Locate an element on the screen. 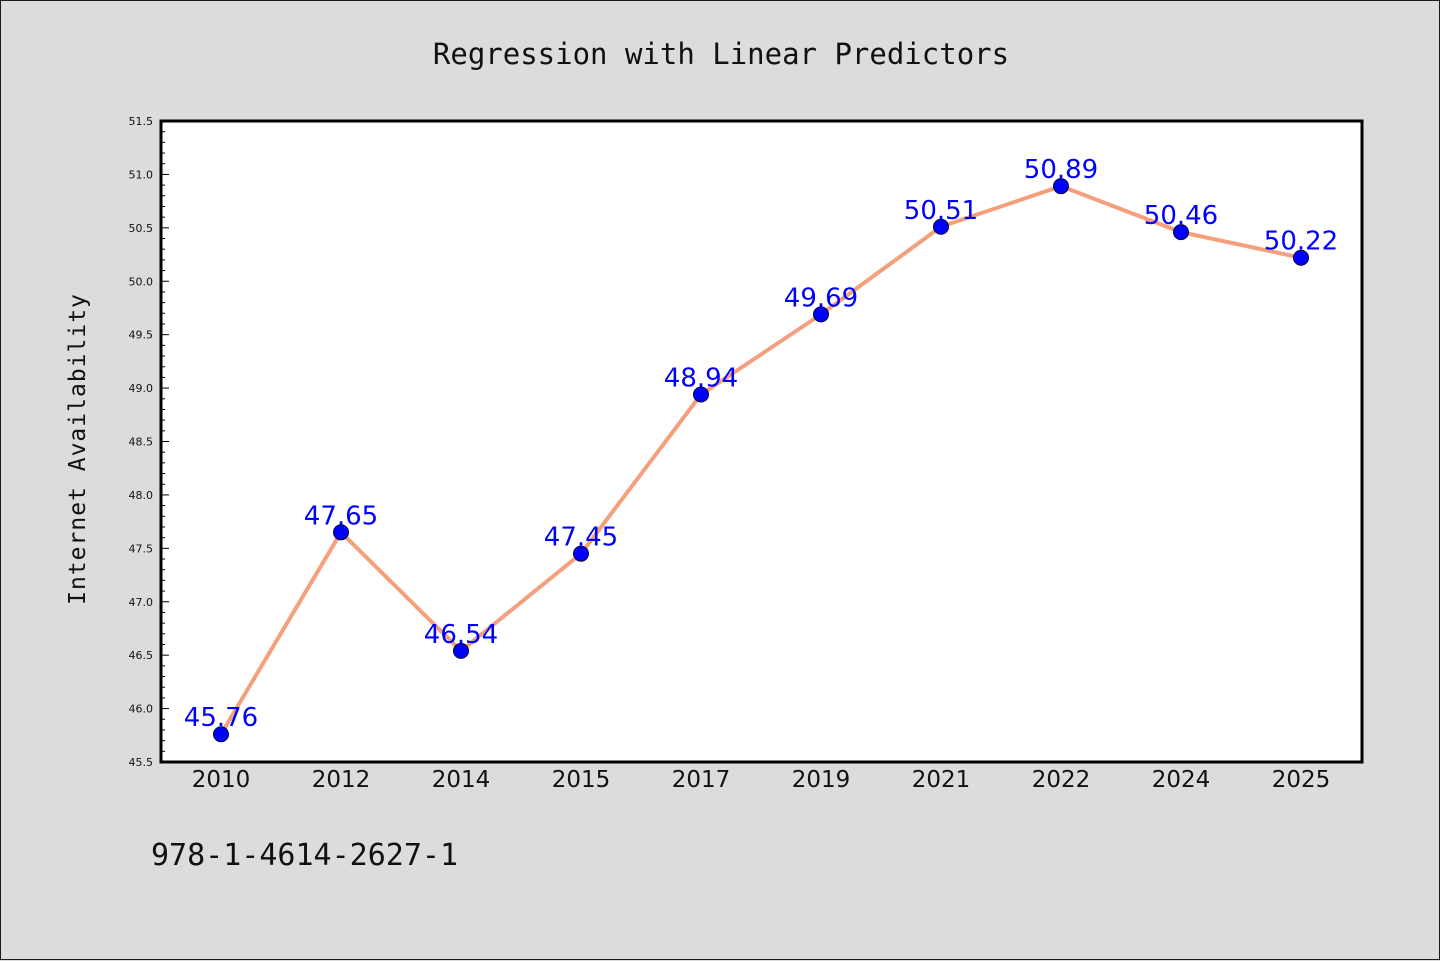  data-point-label: 50.89 is located at coordinates (1061, 170).